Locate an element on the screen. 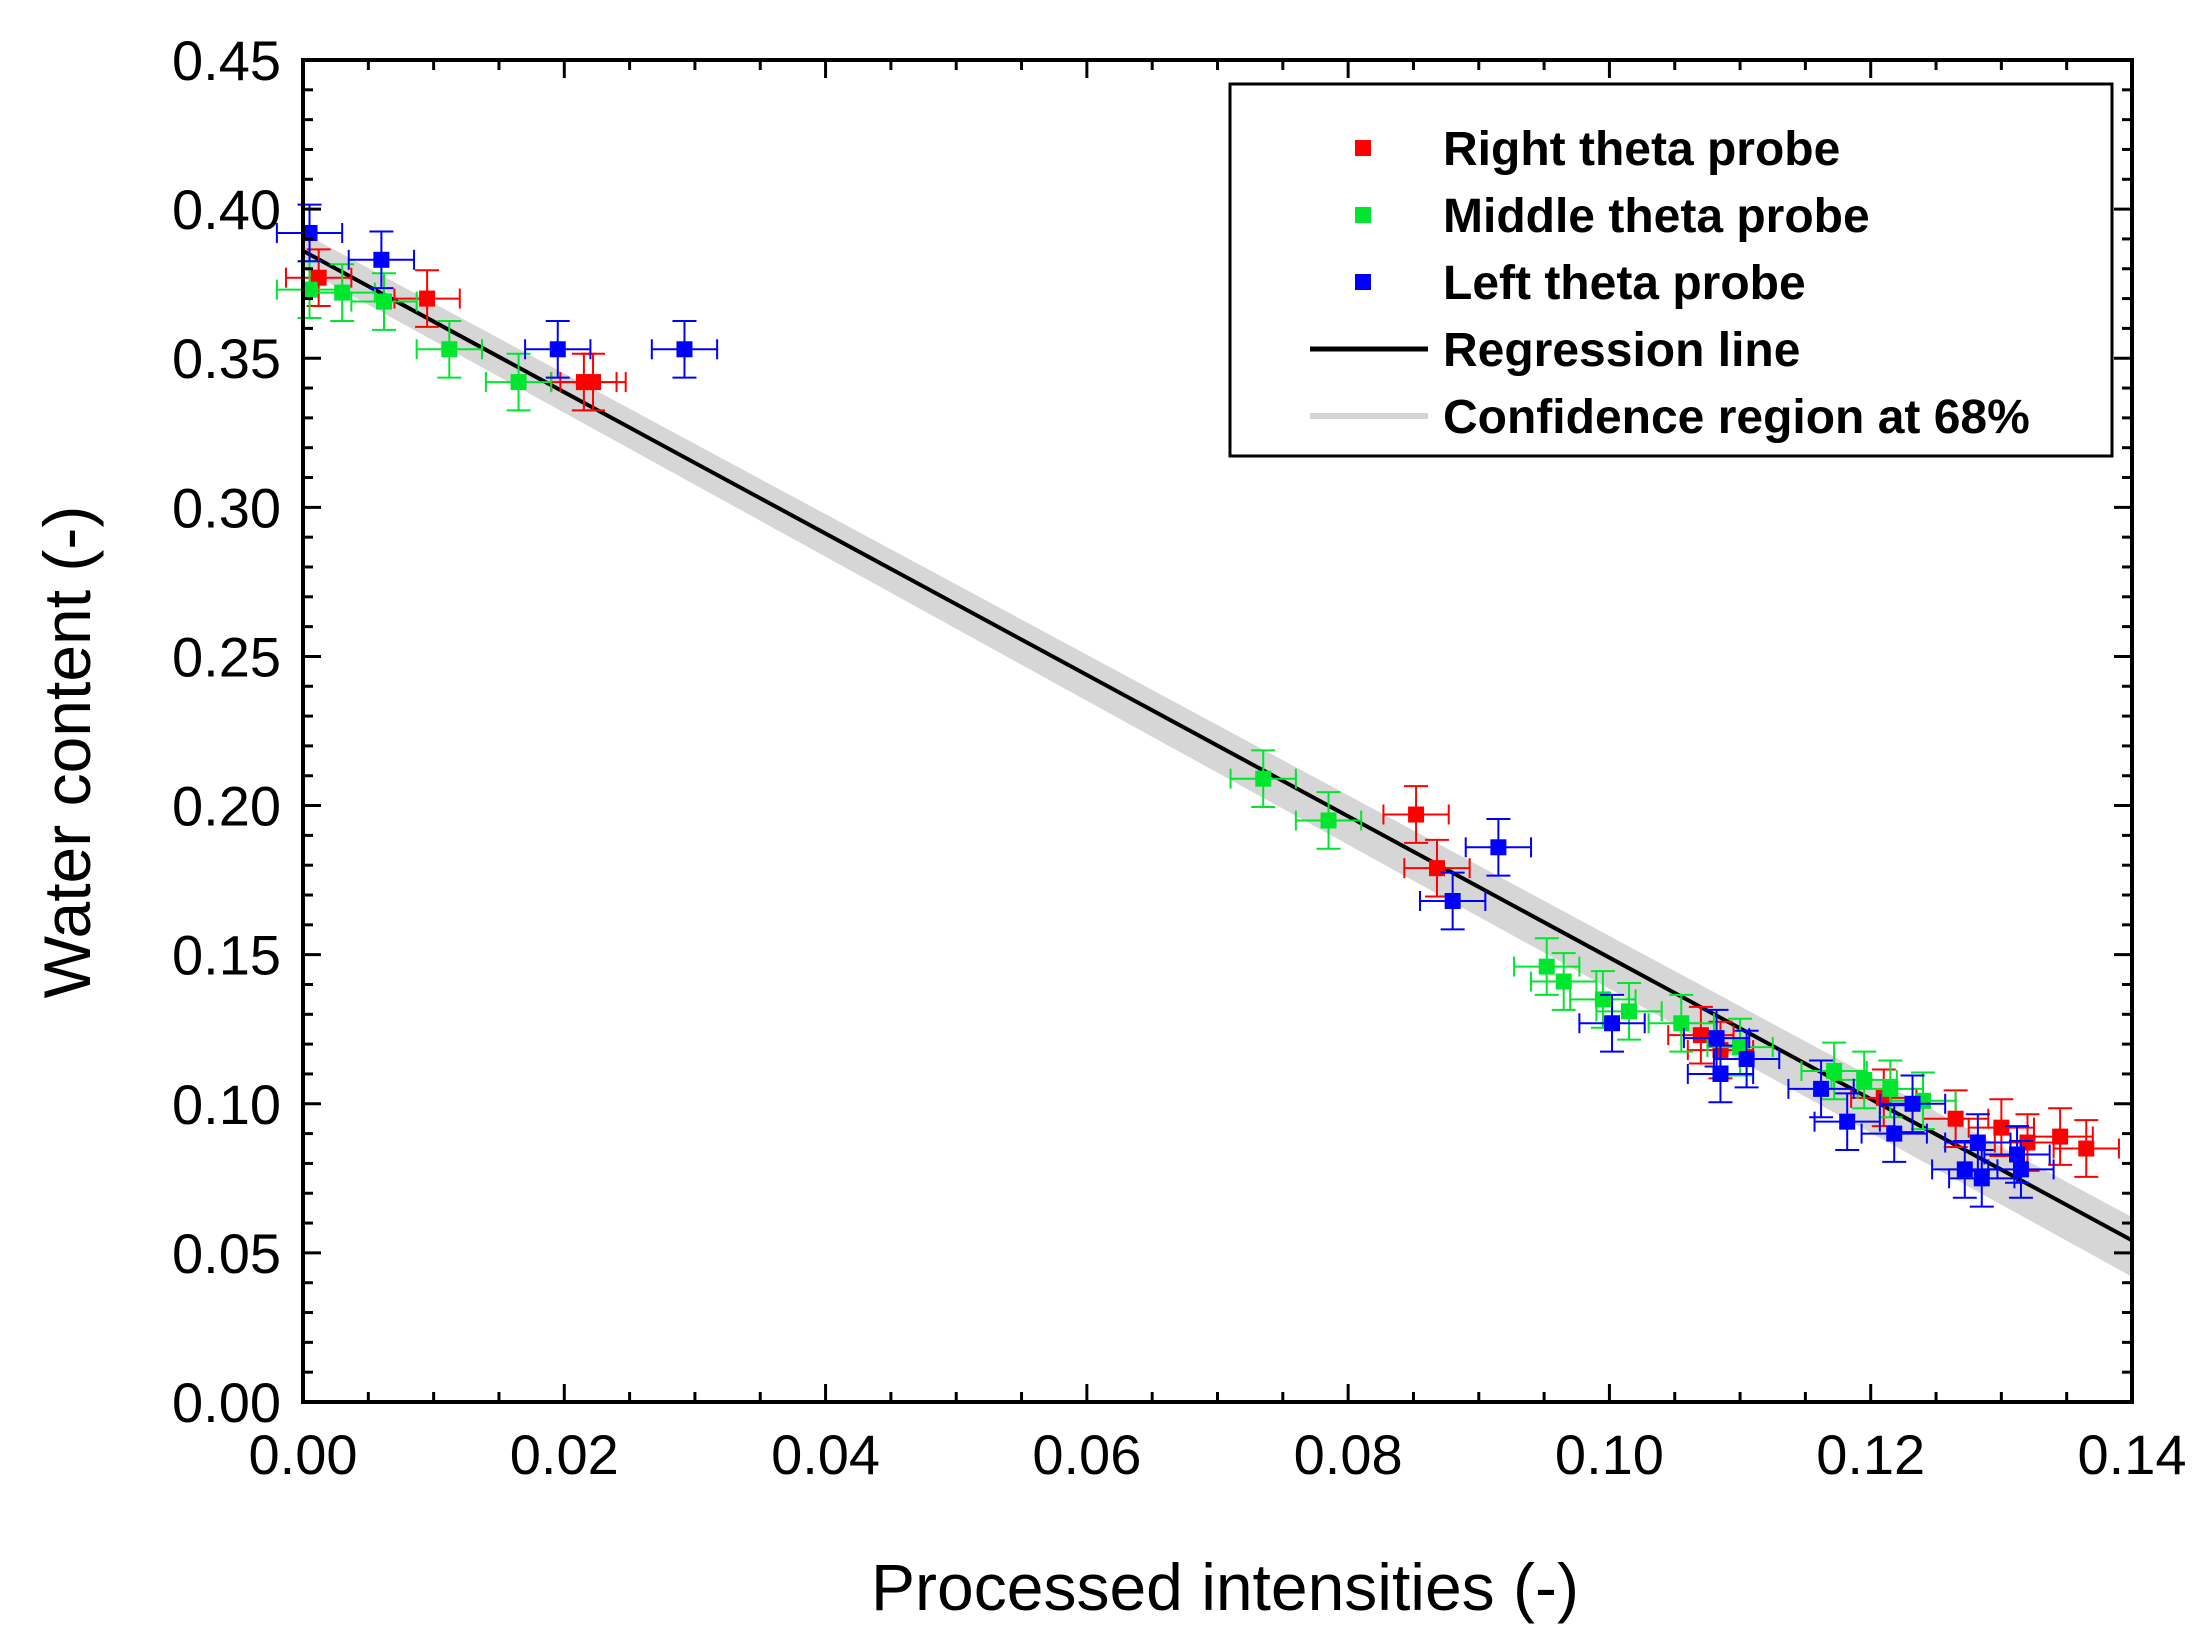  y-tick-label: 0.45 is located at coordinates (226, 60).